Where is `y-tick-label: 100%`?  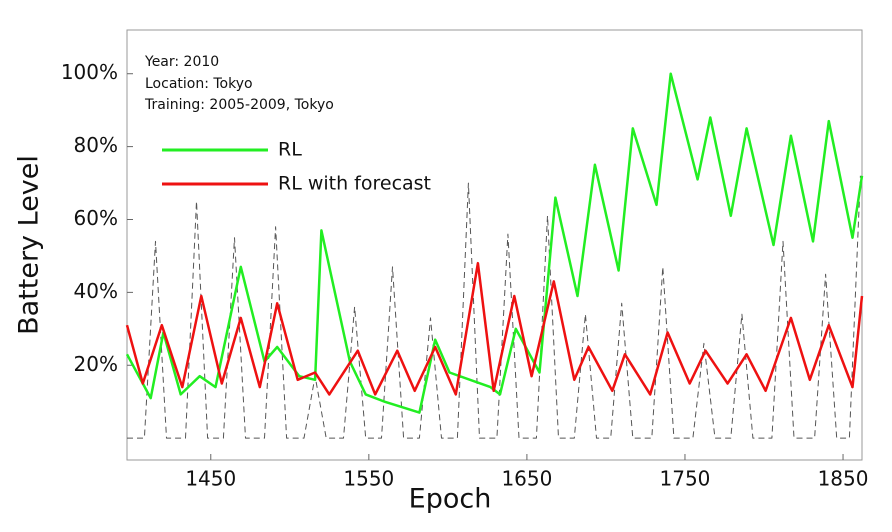 y-tick-label: 100% is located at coordinates (89, 72).